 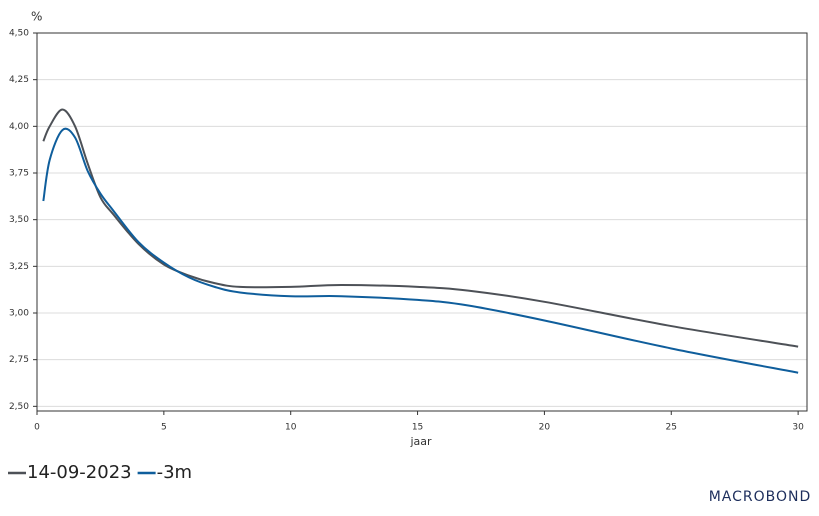 I want to click on y-tick-label: 4,00, so click(x=19, y=127).